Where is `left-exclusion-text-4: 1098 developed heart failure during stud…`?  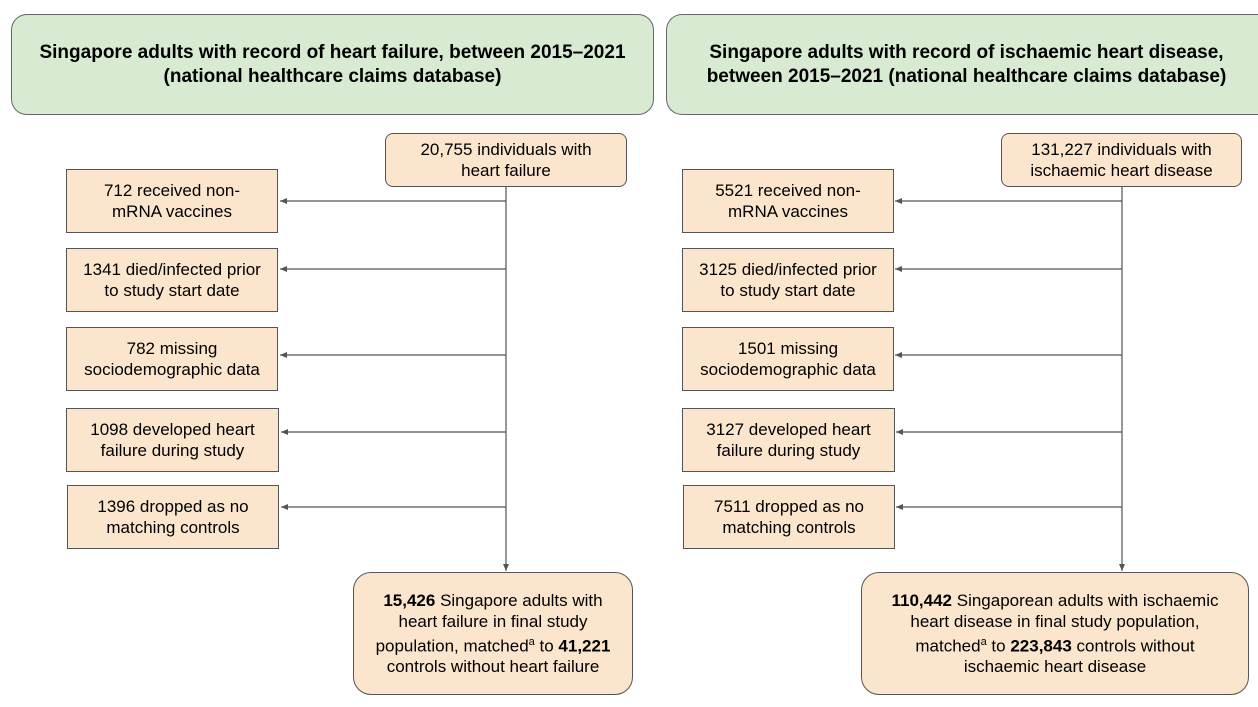 left-exclusion-text-4: 1098 developed heart failure during stud… is located at coordinates (172, 440).